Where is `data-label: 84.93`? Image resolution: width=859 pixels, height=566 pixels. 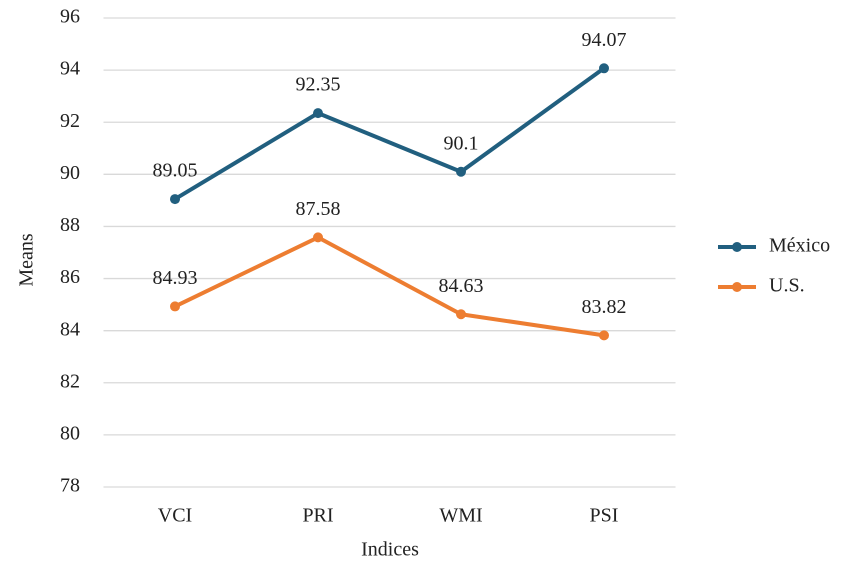 data-label: 84.93 is located at coordinates (175, 278).